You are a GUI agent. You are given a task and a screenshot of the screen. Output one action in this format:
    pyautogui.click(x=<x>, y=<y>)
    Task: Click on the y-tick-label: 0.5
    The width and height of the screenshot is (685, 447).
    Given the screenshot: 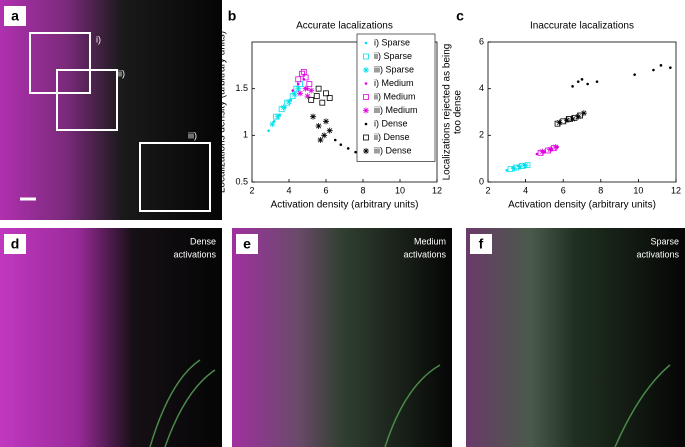 What is the action you would take?
    pyautogui.click(x=241, y=181)
    